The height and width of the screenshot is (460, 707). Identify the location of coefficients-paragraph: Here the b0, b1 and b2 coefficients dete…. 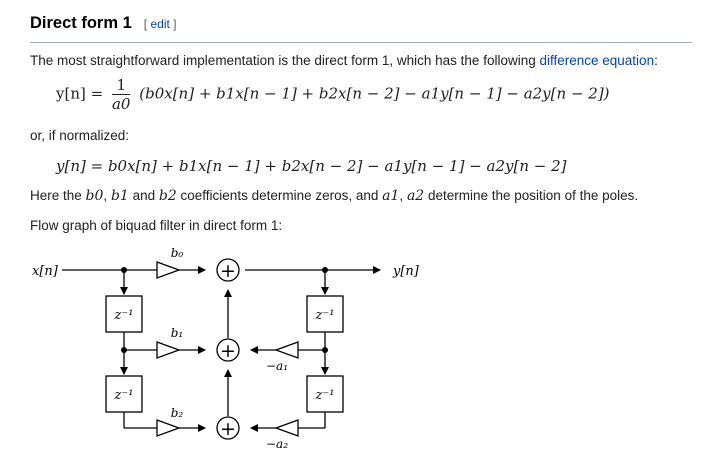
(334, 196).